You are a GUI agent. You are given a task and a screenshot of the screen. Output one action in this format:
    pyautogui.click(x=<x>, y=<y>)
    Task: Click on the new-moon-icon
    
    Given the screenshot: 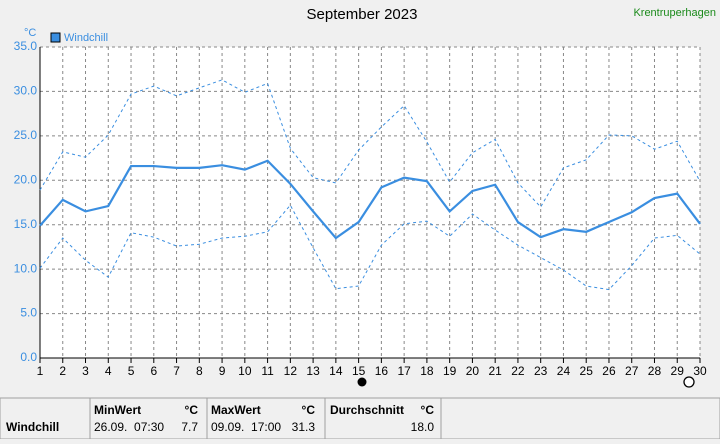 What is the action you would take?
    pyautogui.click(x=362, y=382)
    